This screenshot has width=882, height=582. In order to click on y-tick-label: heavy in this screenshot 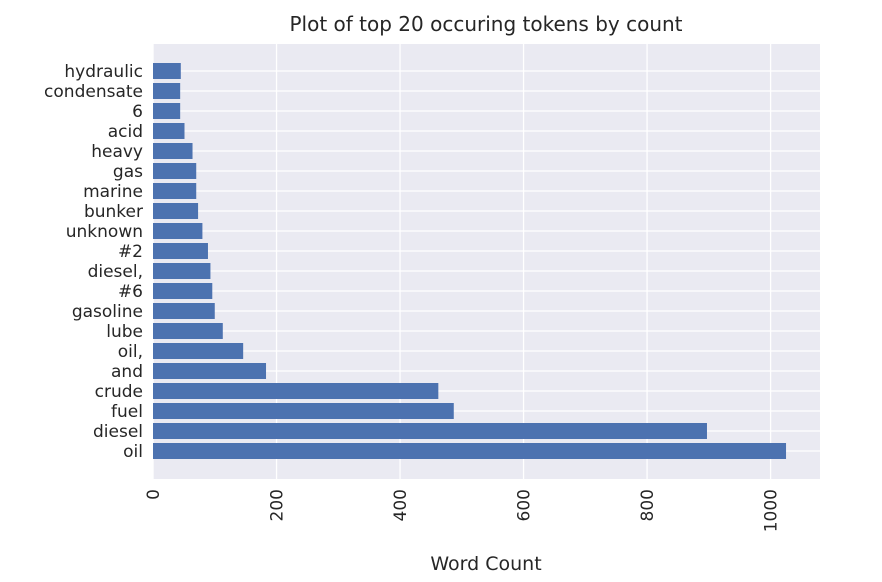, I will do `click(117, 152)`.